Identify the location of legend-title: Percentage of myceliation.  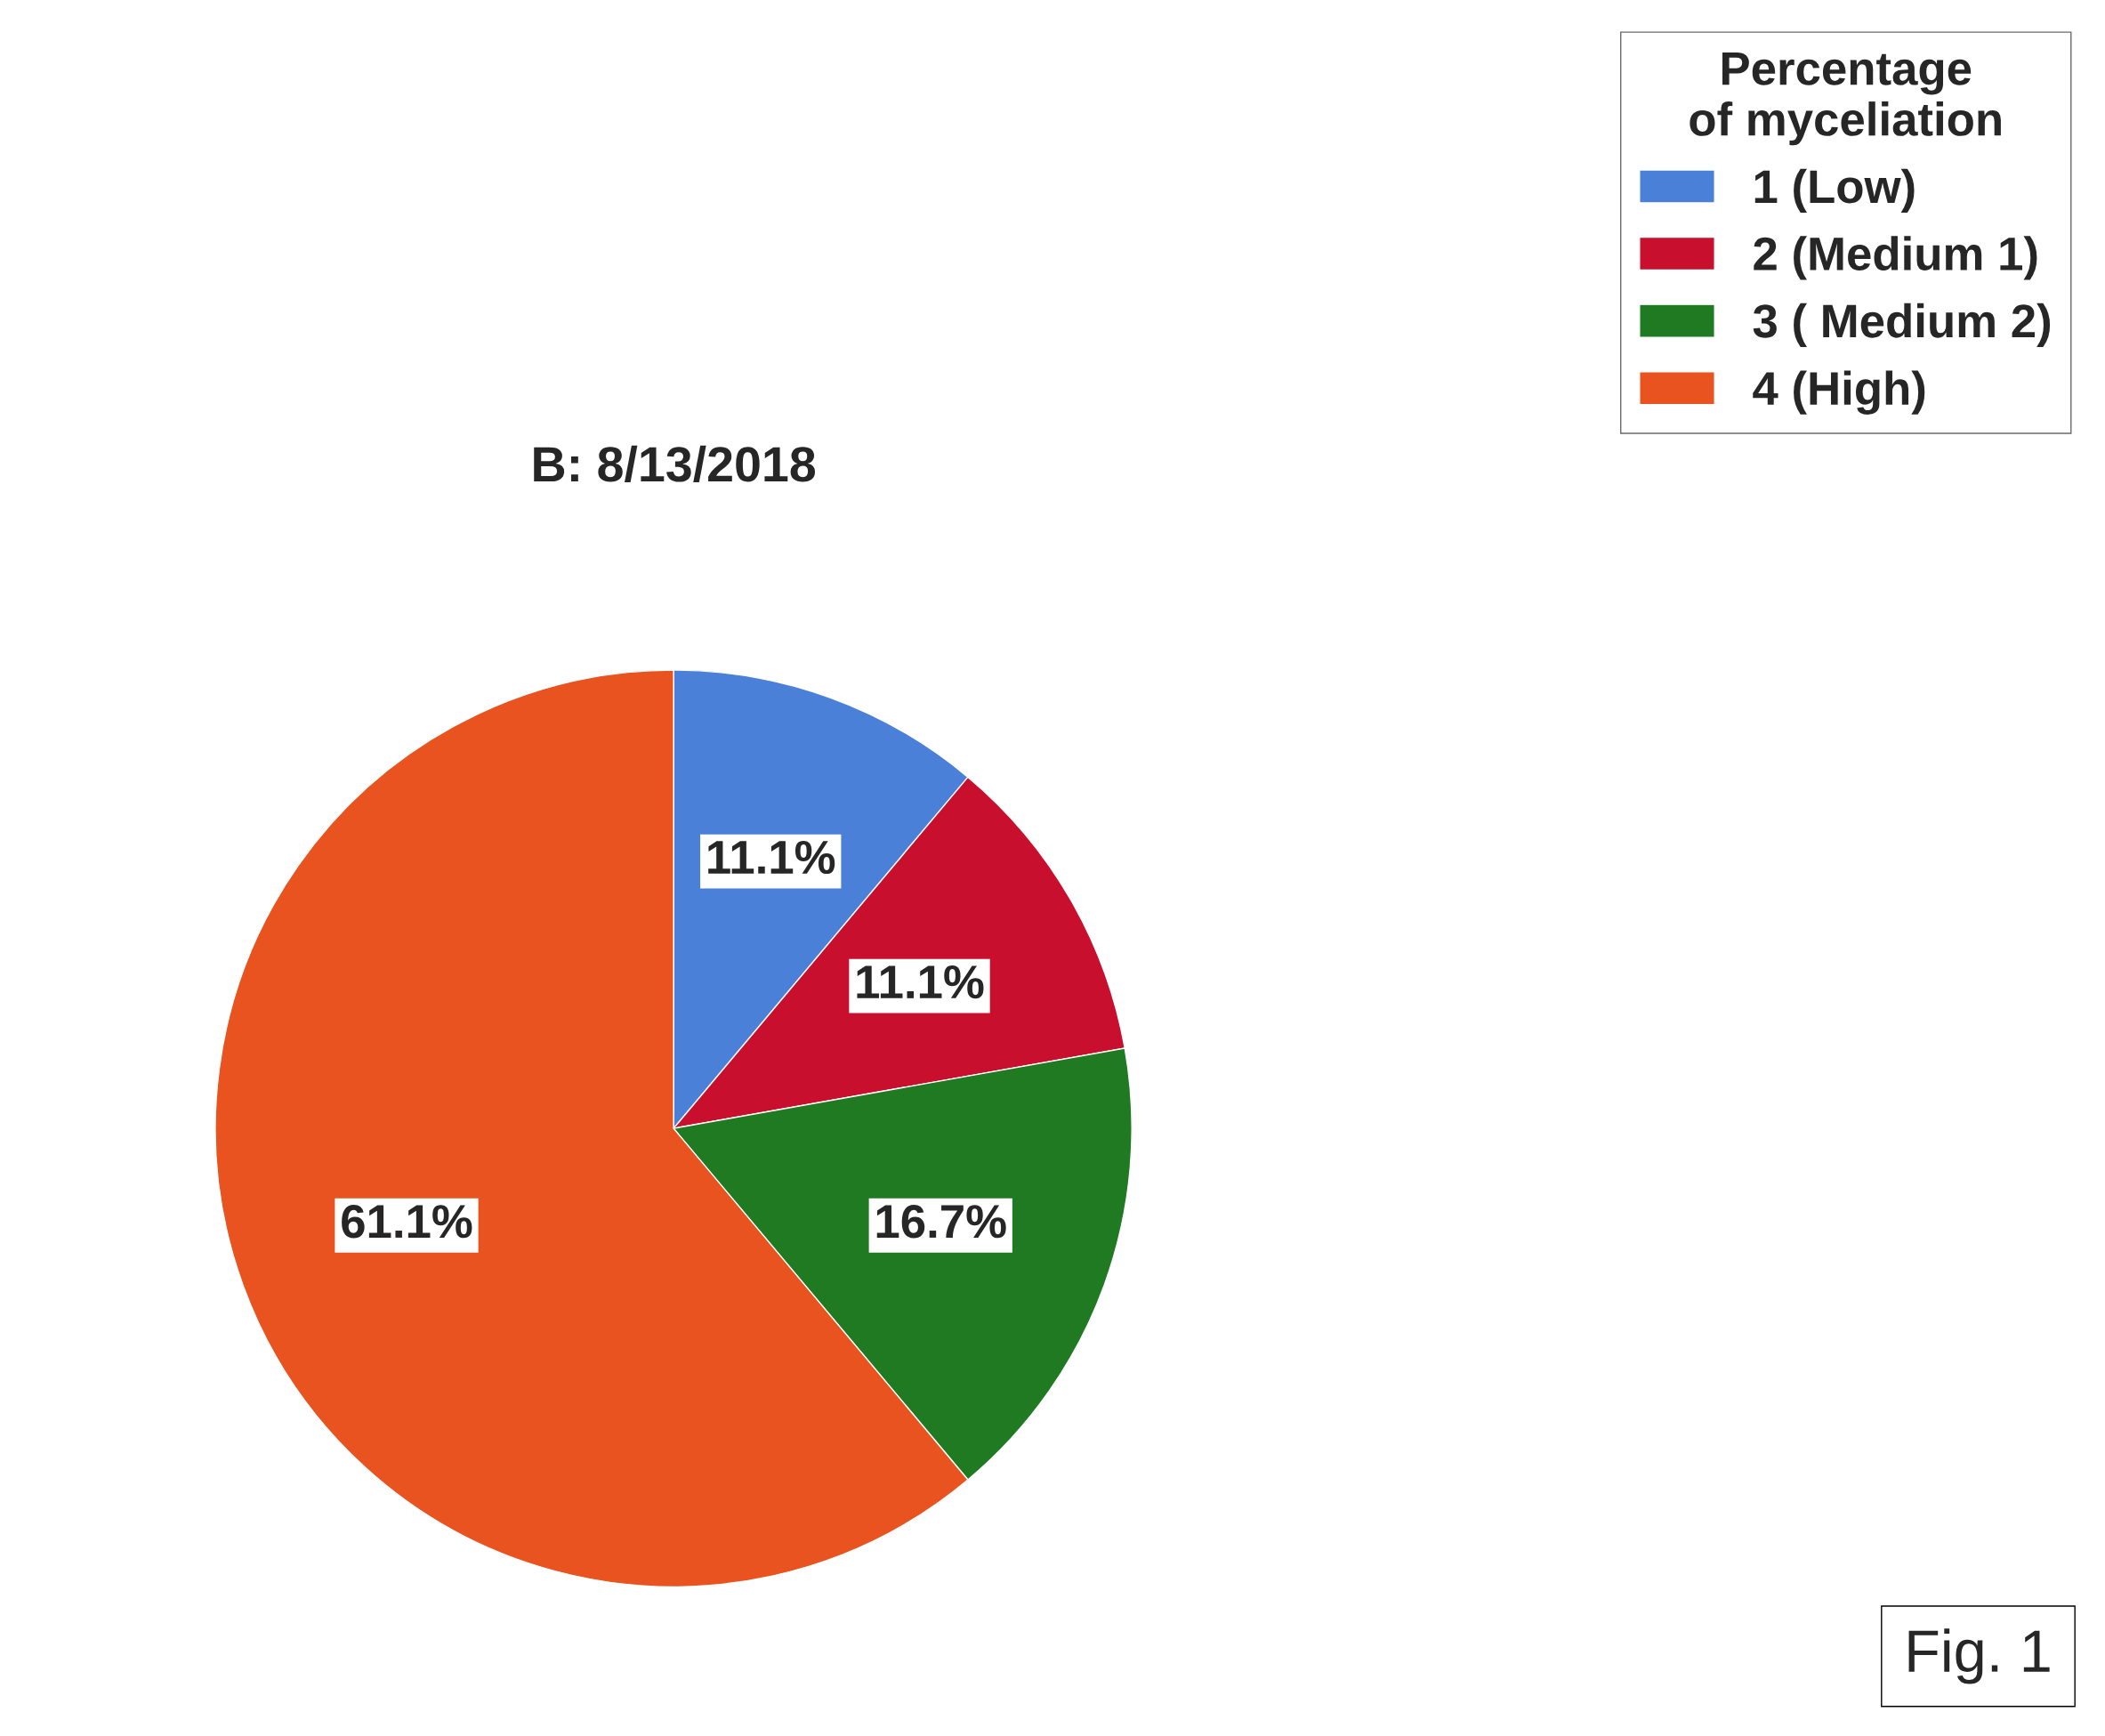
(1845, 99).